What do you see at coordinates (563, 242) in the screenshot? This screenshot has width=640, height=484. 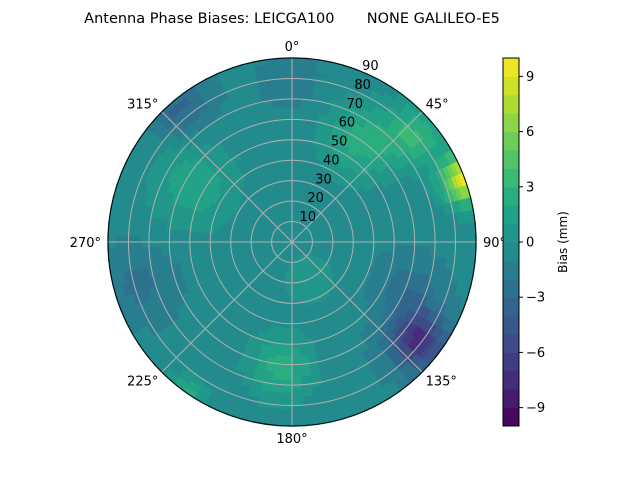 I see `colorbar-label: Bias (mm)` at bounding box center [563, 242].